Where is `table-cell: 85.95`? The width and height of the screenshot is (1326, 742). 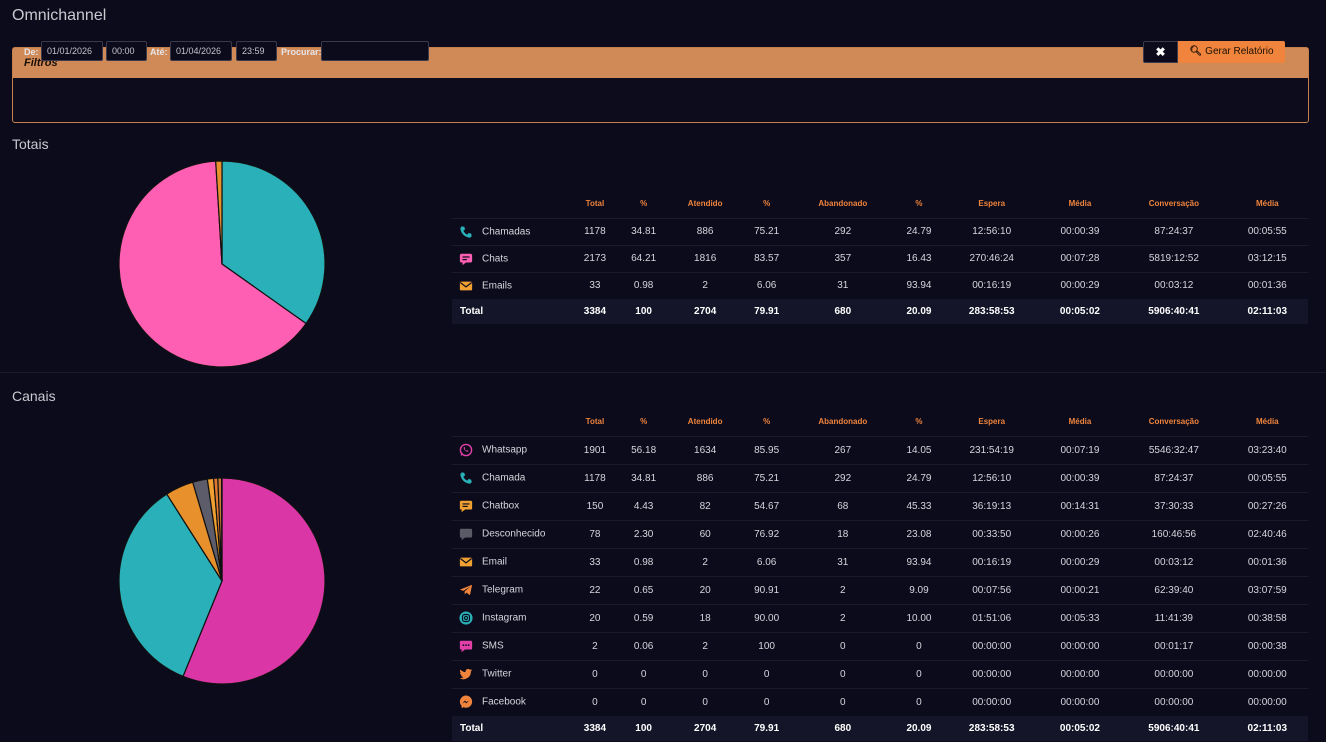 table-cell: 85.95 is located at coordinates (766, 449).